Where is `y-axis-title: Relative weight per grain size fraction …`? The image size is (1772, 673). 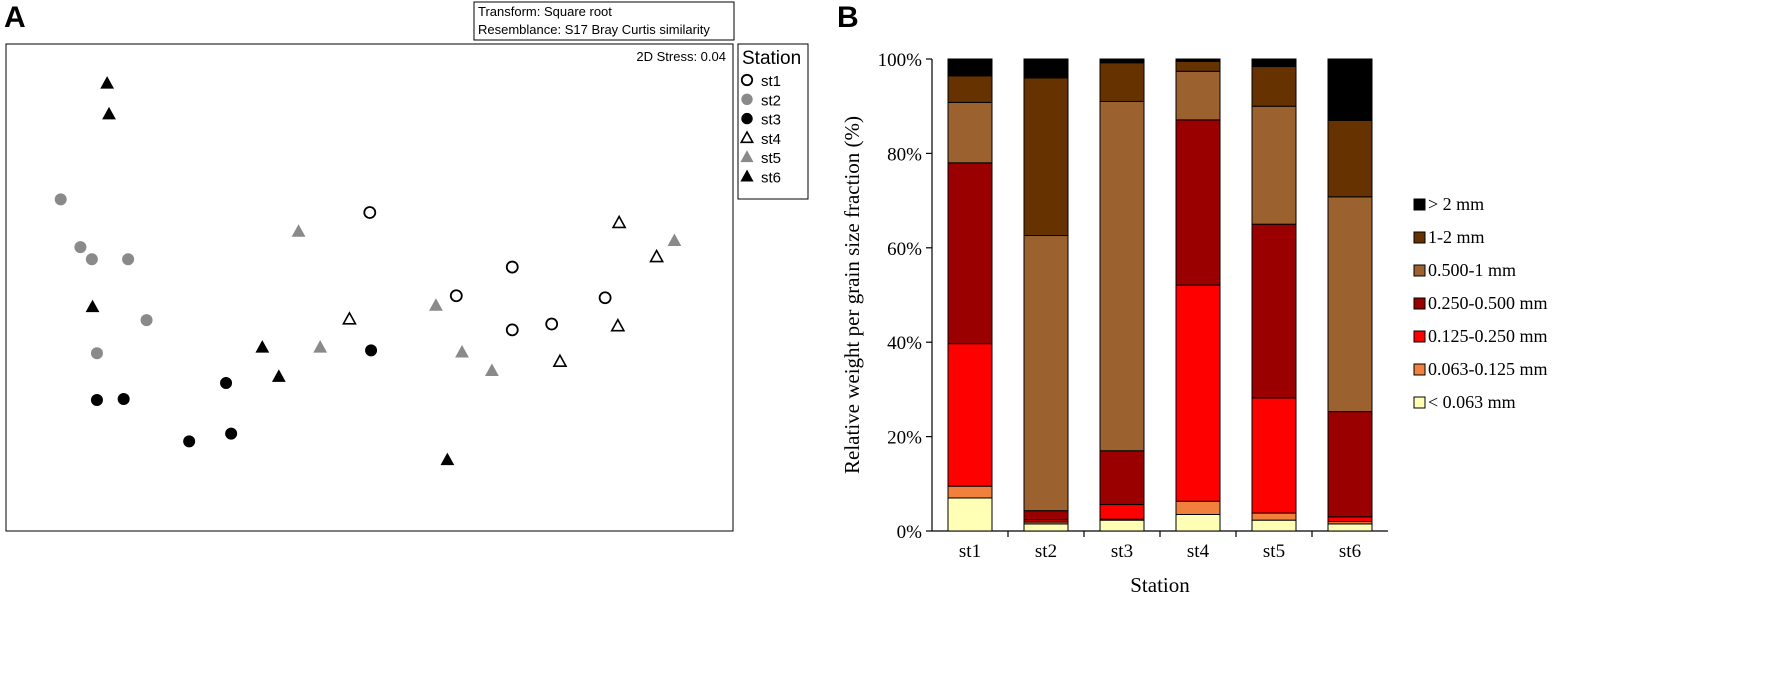 y-axis-title: Relative weight per grain size fraction … is located at coordinates (852, 295).